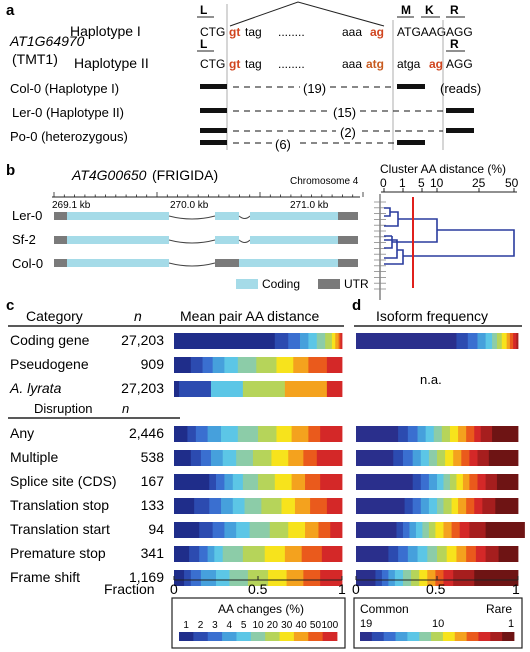  Describe the element at coordinates (35, 388) in the screenshot. I see `category-label: A. lyrata` at that location.